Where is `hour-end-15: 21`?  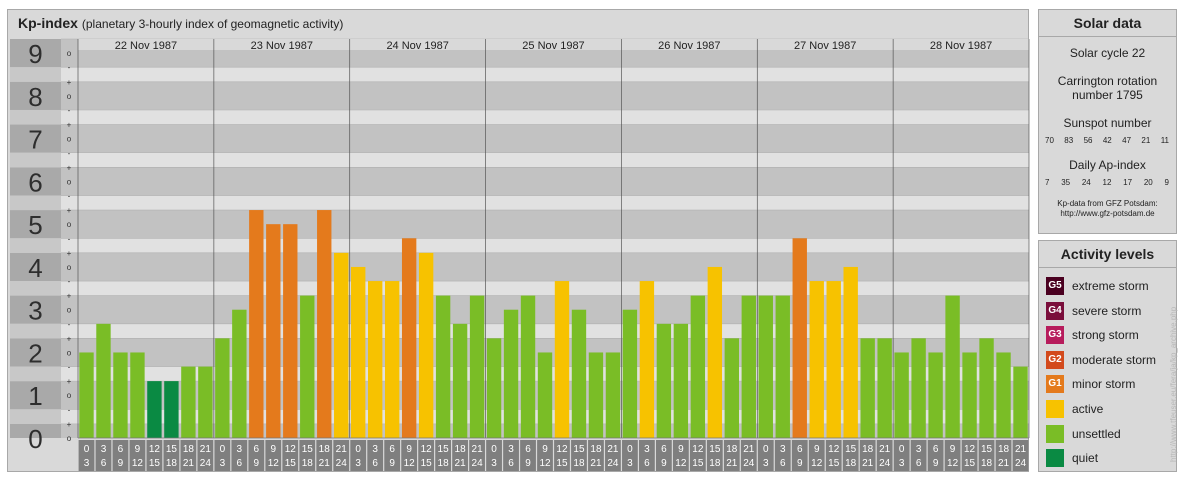 hour-end-15: 21 is located at coordinates (325, 463).